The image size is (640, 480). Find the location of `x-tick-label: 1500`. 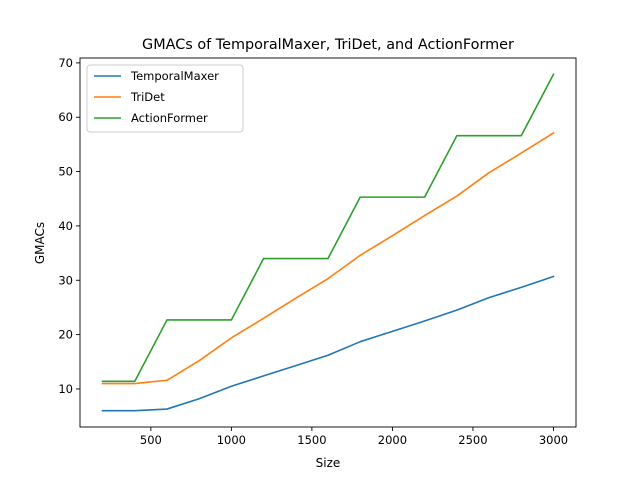

x-tick-label: 1500 is located at coordinates (311, 440).